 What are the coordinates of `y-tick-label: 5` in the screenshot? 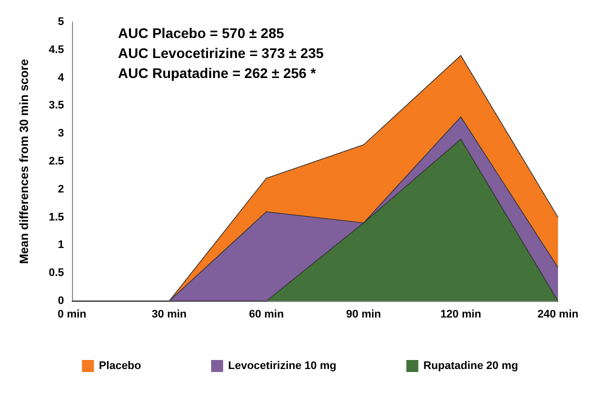 It's located at (61, 22).